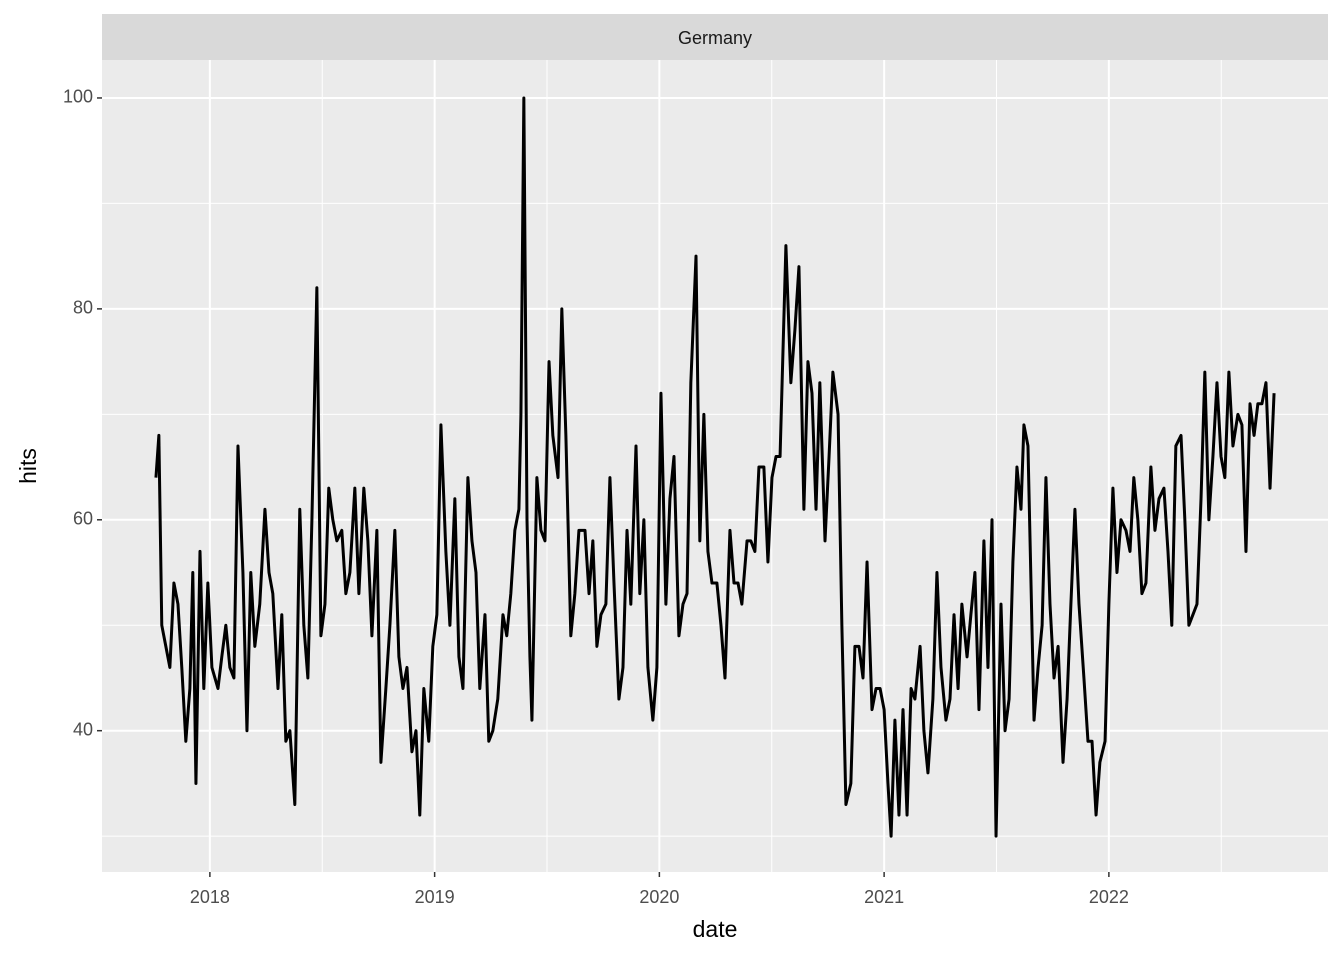  What do you see at coordinates (435, 897) in the screenshot?
I see `x-tick-label: 2019` at bounding box center [435, 897].